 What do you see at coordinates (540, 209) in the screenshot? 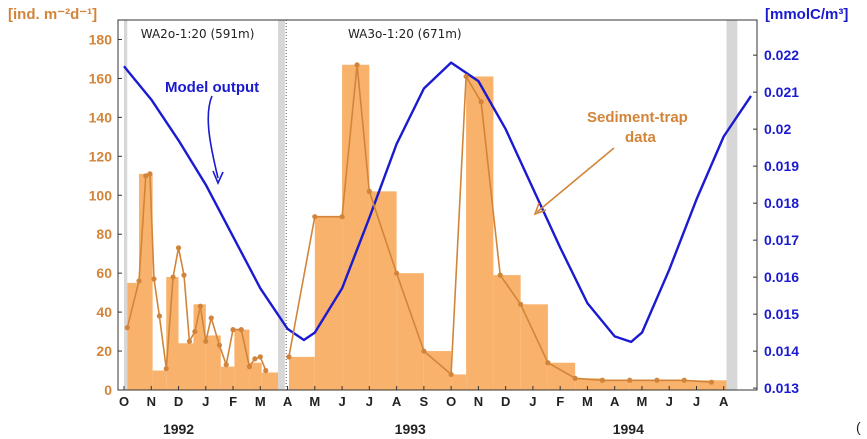
I see `sediment-trap-arrowhead` at bounding box center [540, 209].